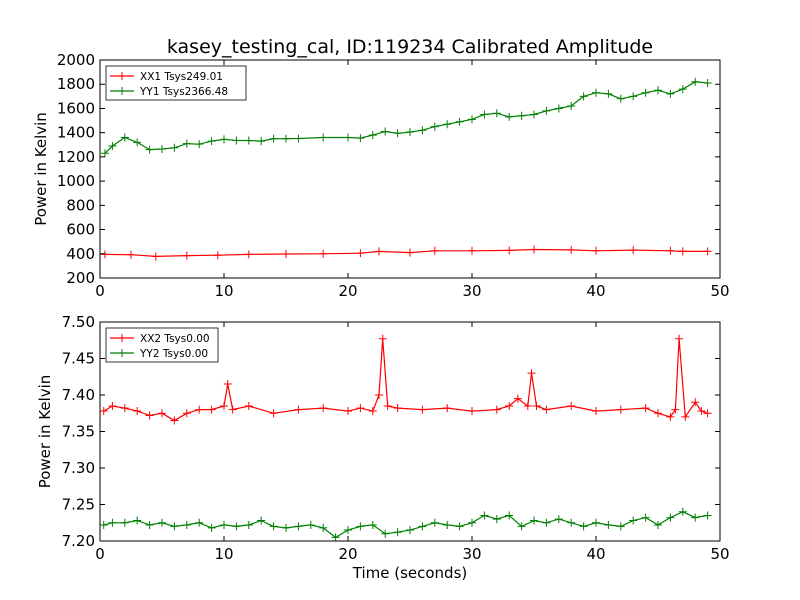 The width and height of the screenshot is (800, 600). Describe the element at coordinates (78, 505) in the screenshot. I see `y-tick-label: 7.25` at that location.